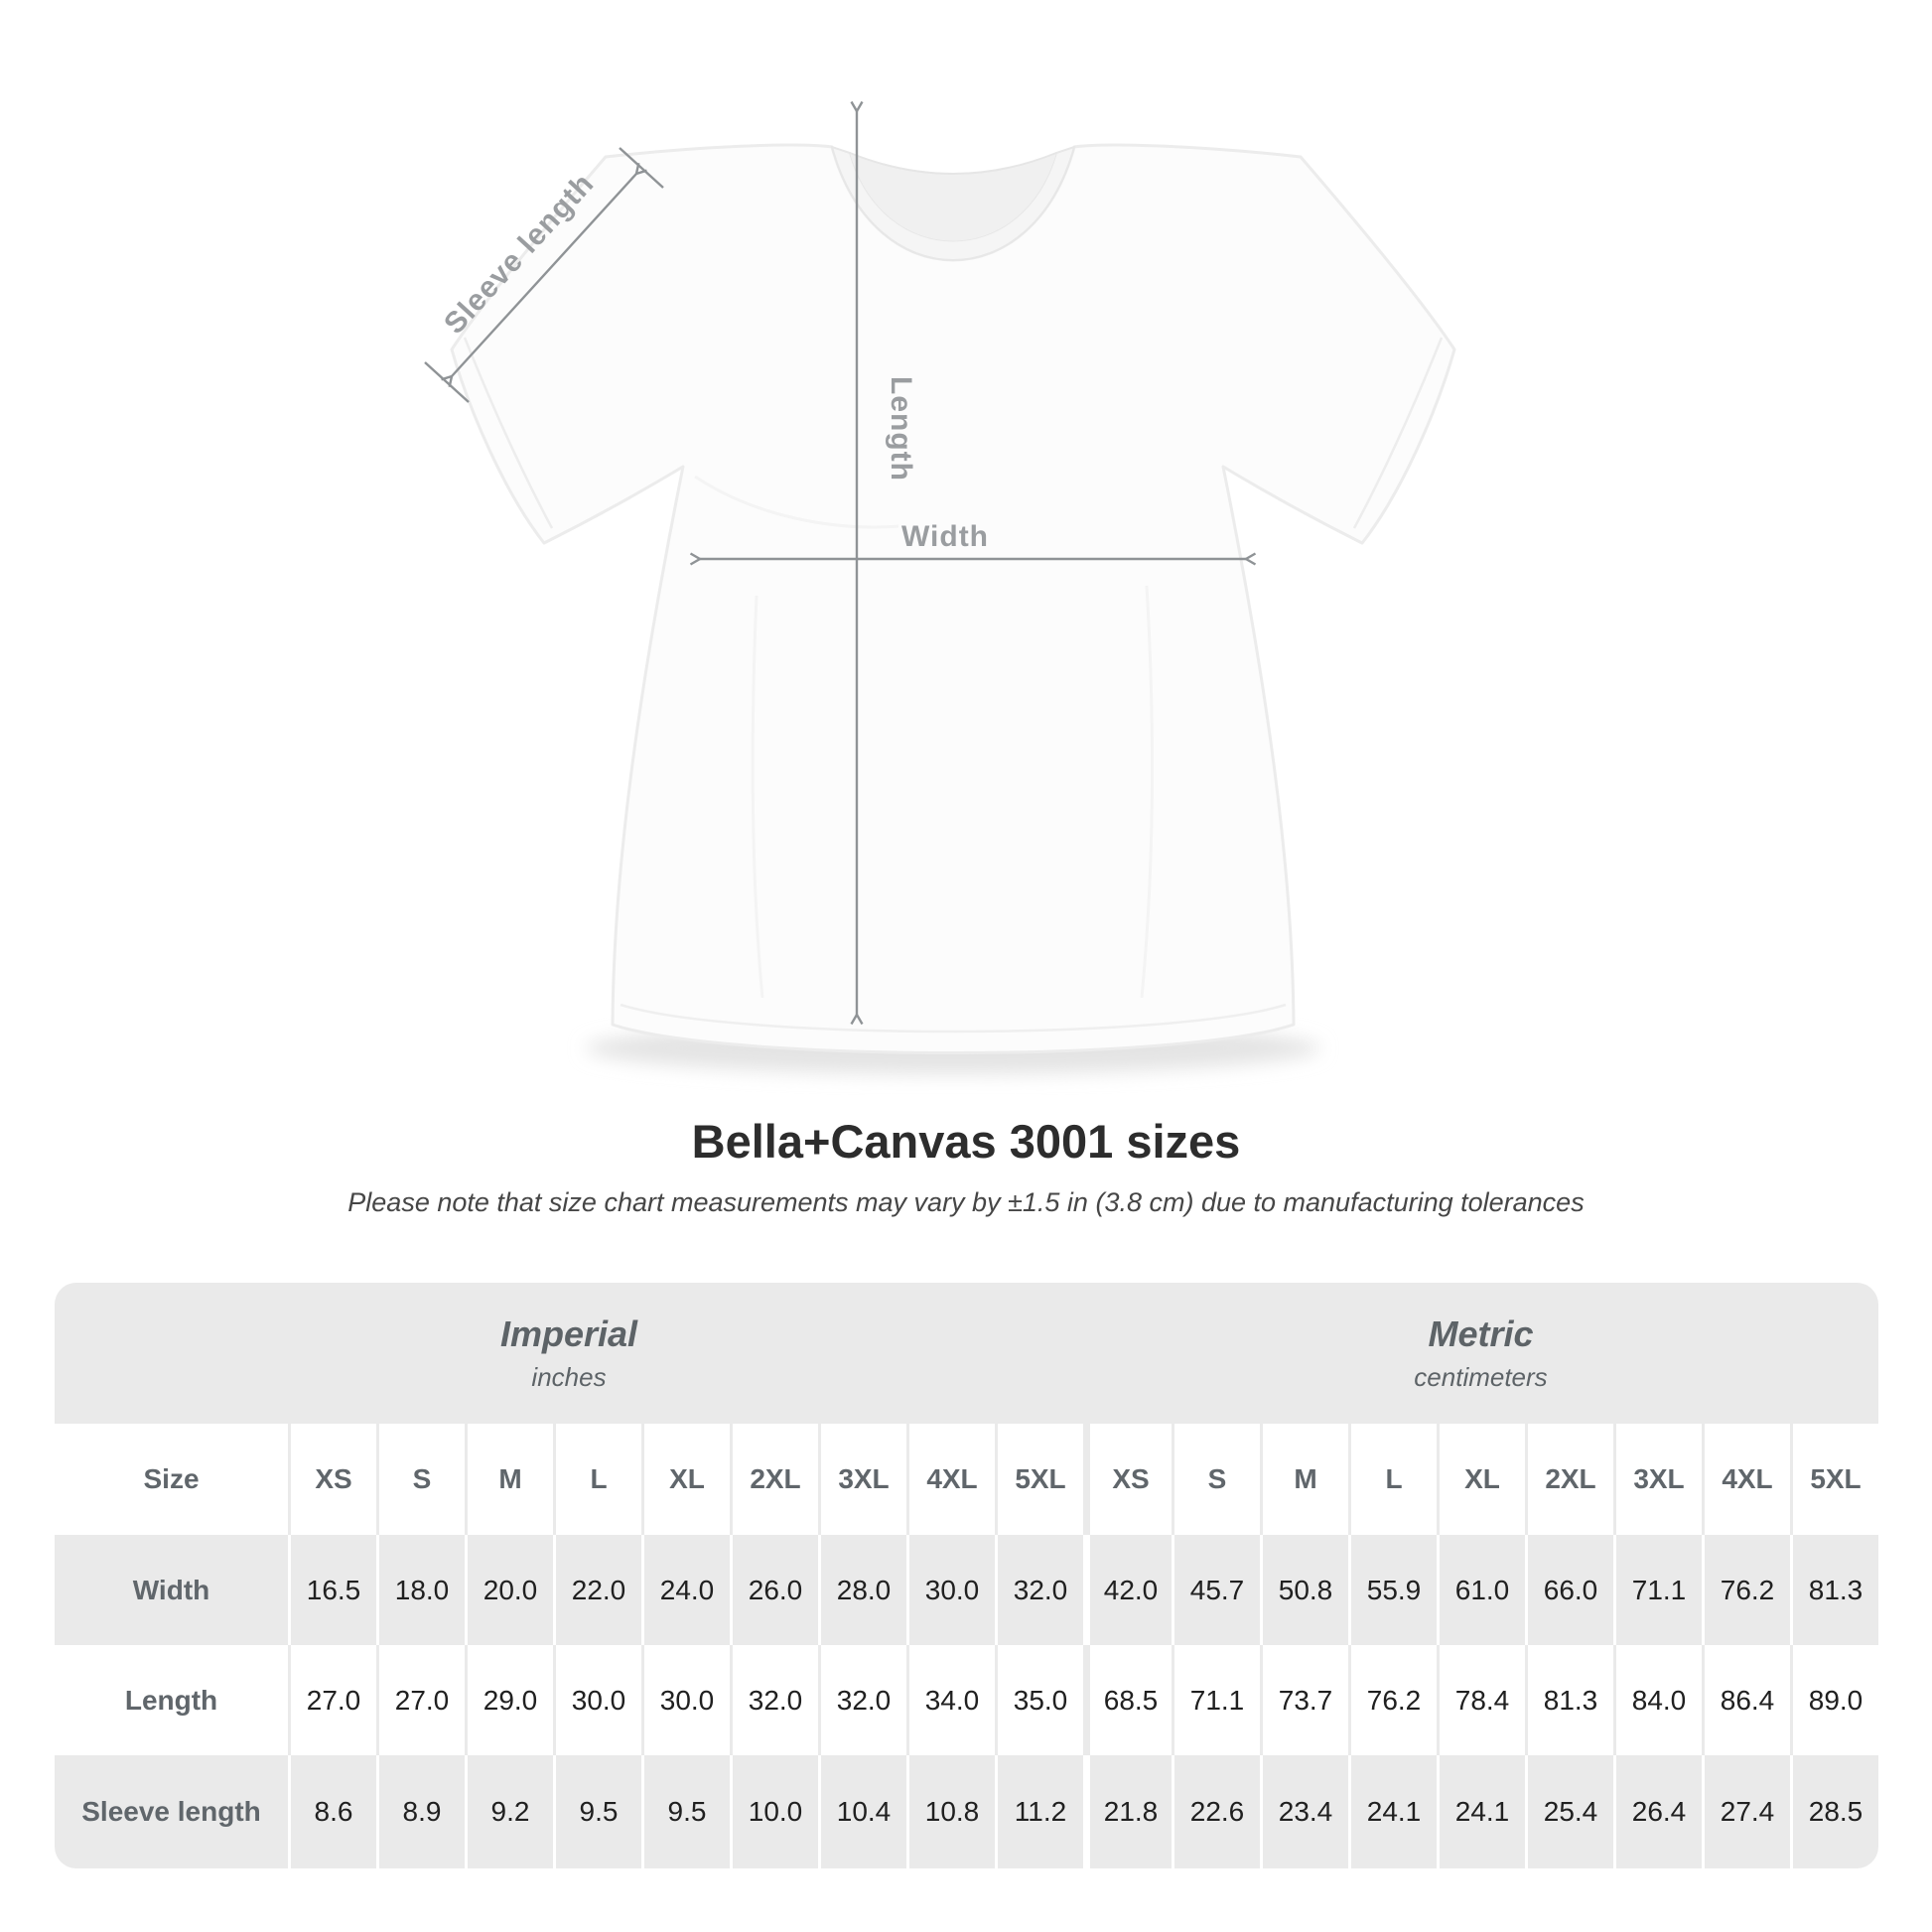 The width and height of the screenshot is (1932, 1932). I want to click on table-cell: 25.4, so click(1569, 1812).